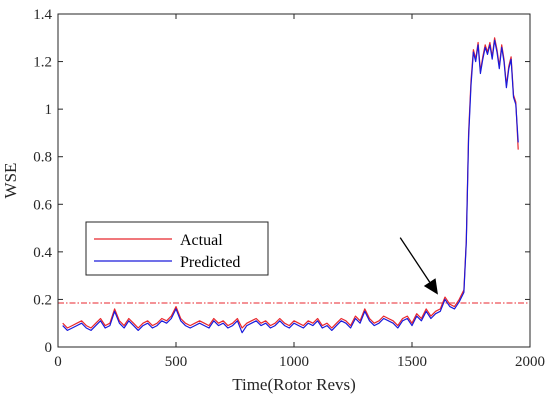  I want to click on x-tick-label: 0, so click(58, 362).